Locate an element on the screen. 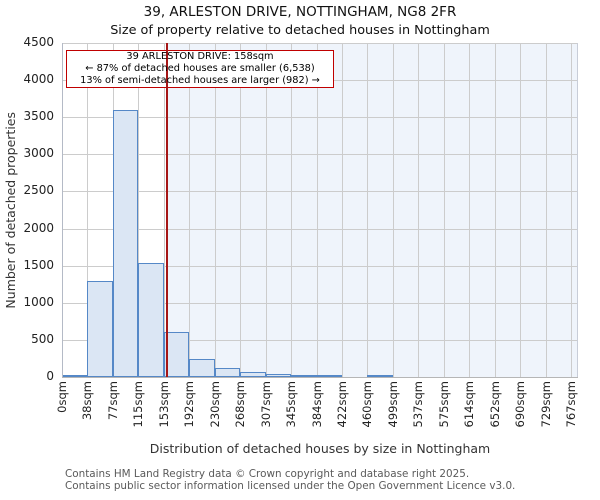 Image resolution: width=600 pixels, height=500 pixels. y-tick-label: 1500 is located at coordinates (38, 264).